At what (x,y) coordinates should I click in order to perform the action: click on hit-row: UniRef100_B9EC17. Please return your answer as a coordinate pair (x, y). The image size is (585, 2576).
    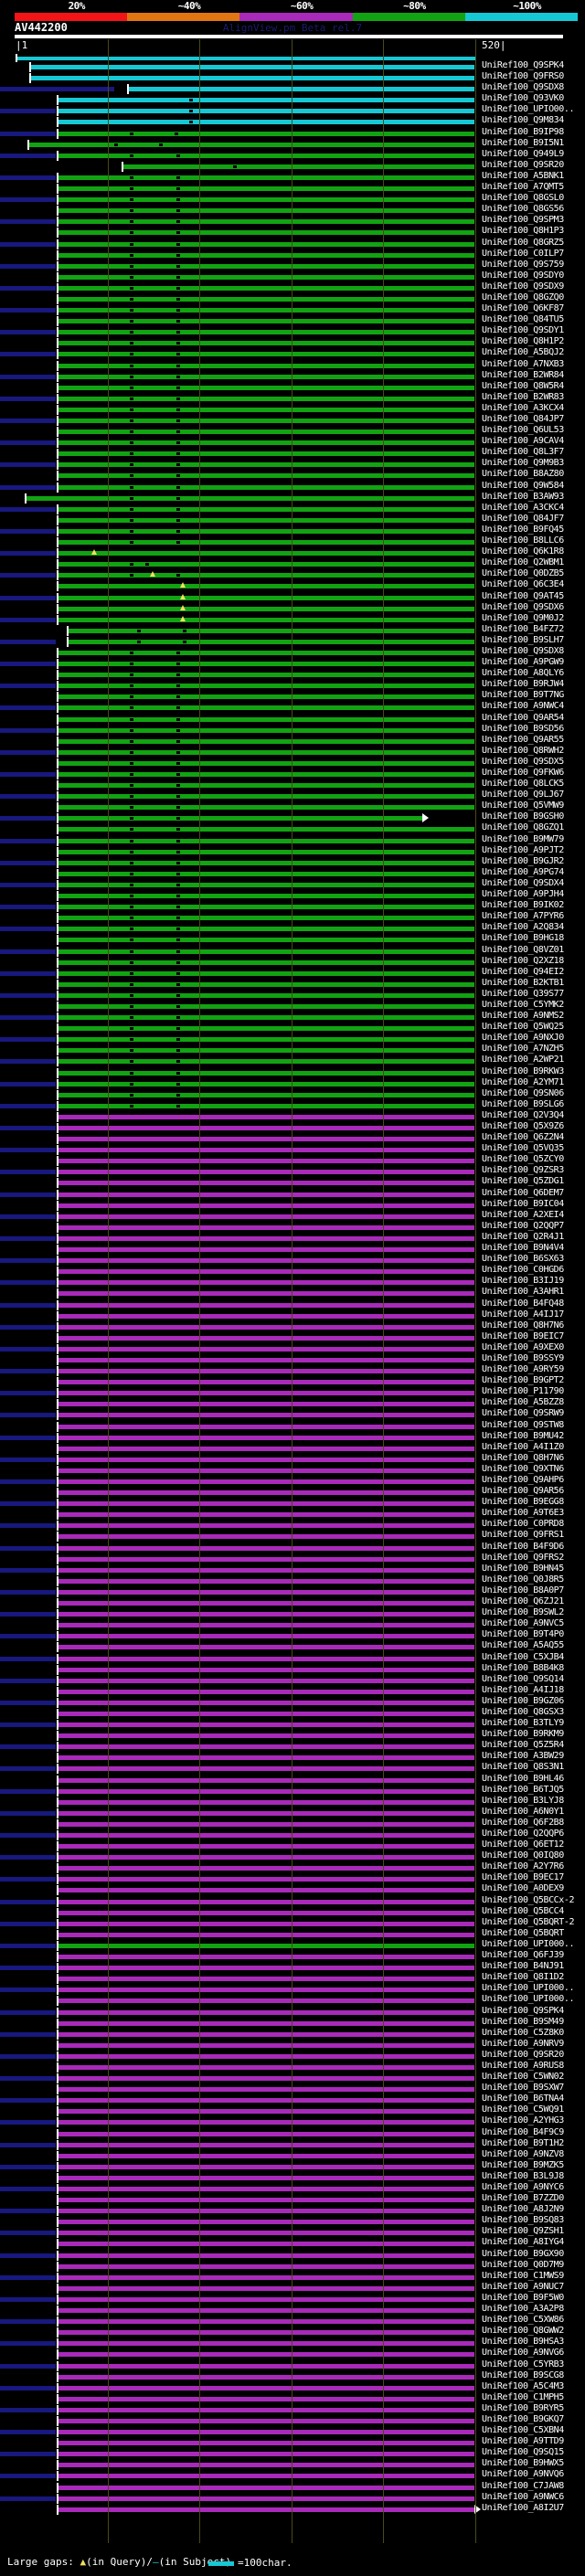
    Looking at the image, I should click on (293, 1878).